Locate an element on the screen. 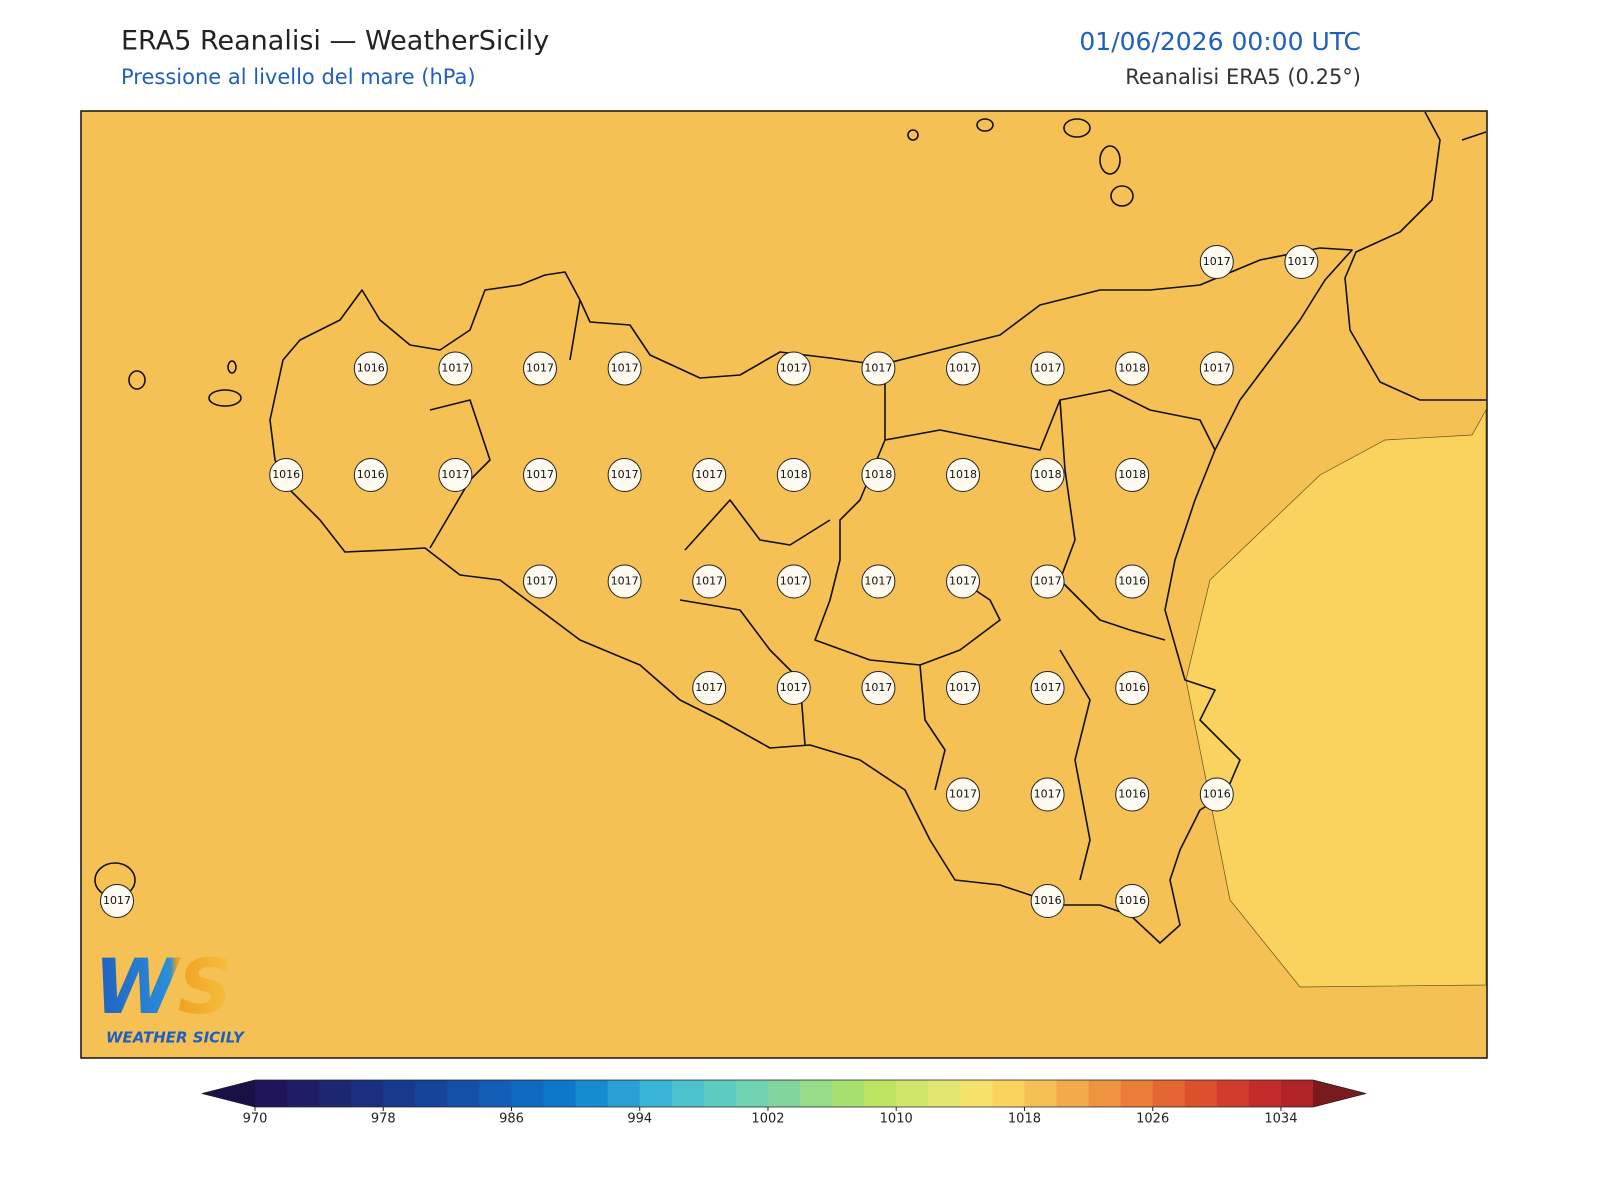  title: ERA5 Reanalisi — WeatherSicily is located at coordinates (335, 41).